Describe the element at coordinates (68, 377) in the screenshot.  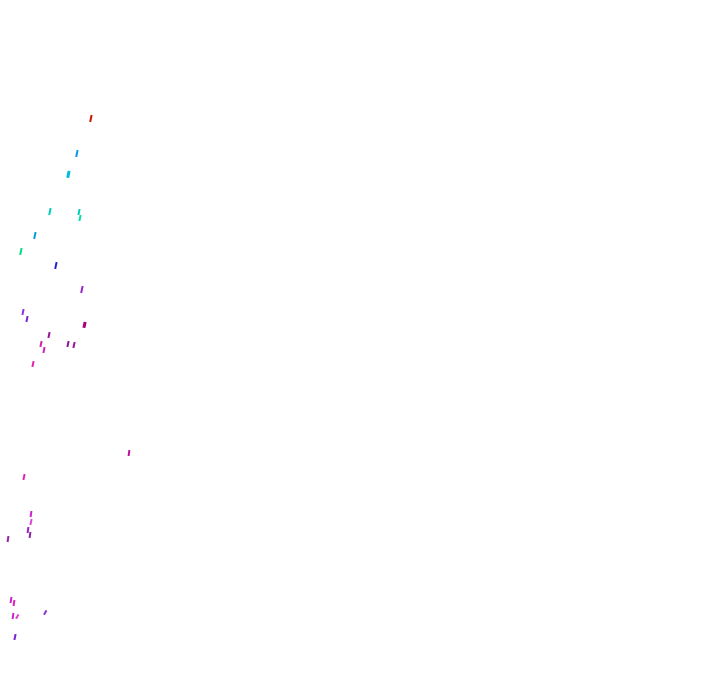
I see `speck-group` at that location.